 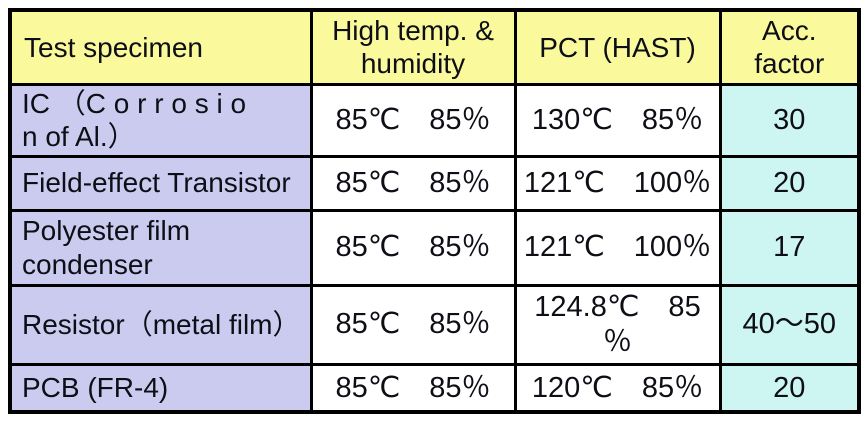 What do you see at coordinates (160, 324) in the screenshot?
I see `specimen-cell: Resistor（metal film）` at bounding box center [160, 324].